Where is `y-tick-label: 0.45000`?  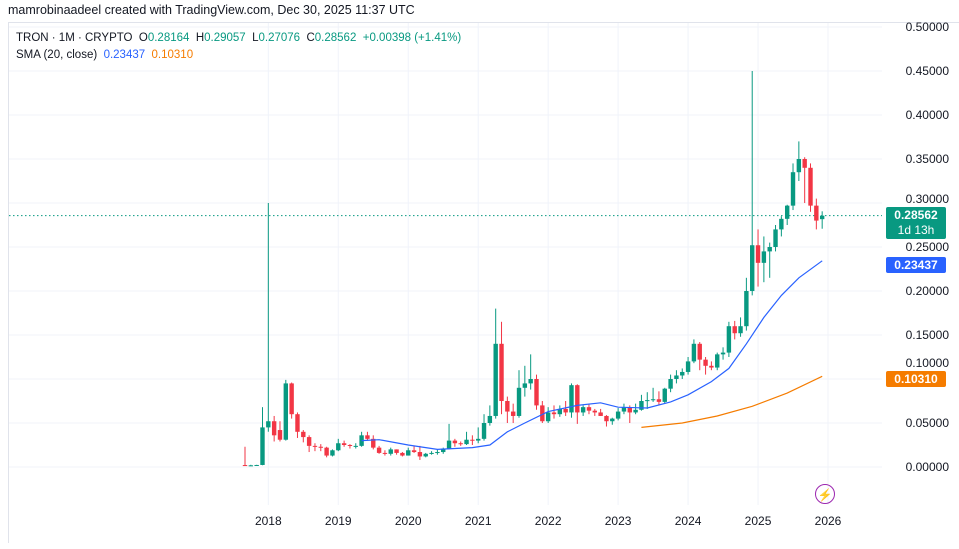 y-tick-label: 0.45000 is located at coordinates (927, 71).